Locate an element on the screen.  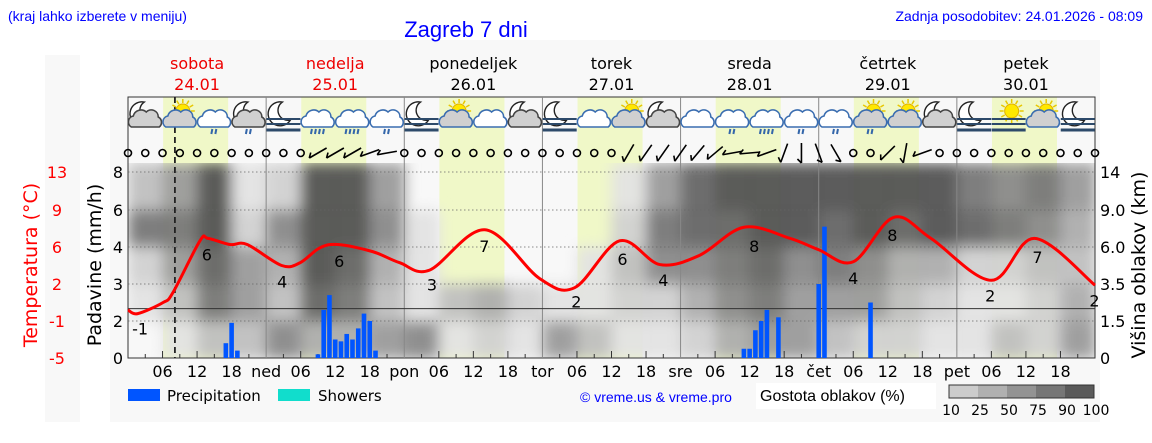
temperature-tick: 2 is located at coordinates (57, 284).